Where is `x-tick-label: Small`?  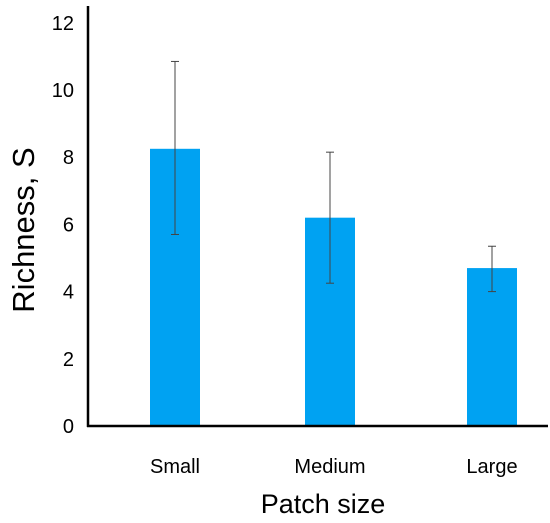
x-tick-label: Small is located at coordinates (175, 467).